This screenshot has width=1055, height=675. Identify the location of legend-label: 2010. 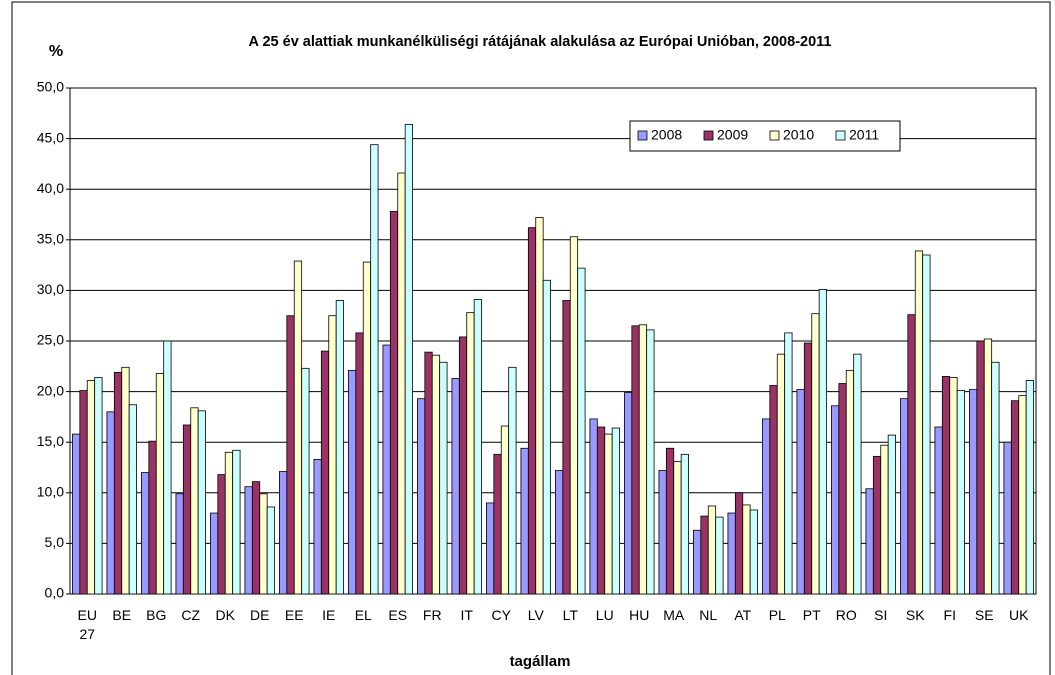
(798, 135).